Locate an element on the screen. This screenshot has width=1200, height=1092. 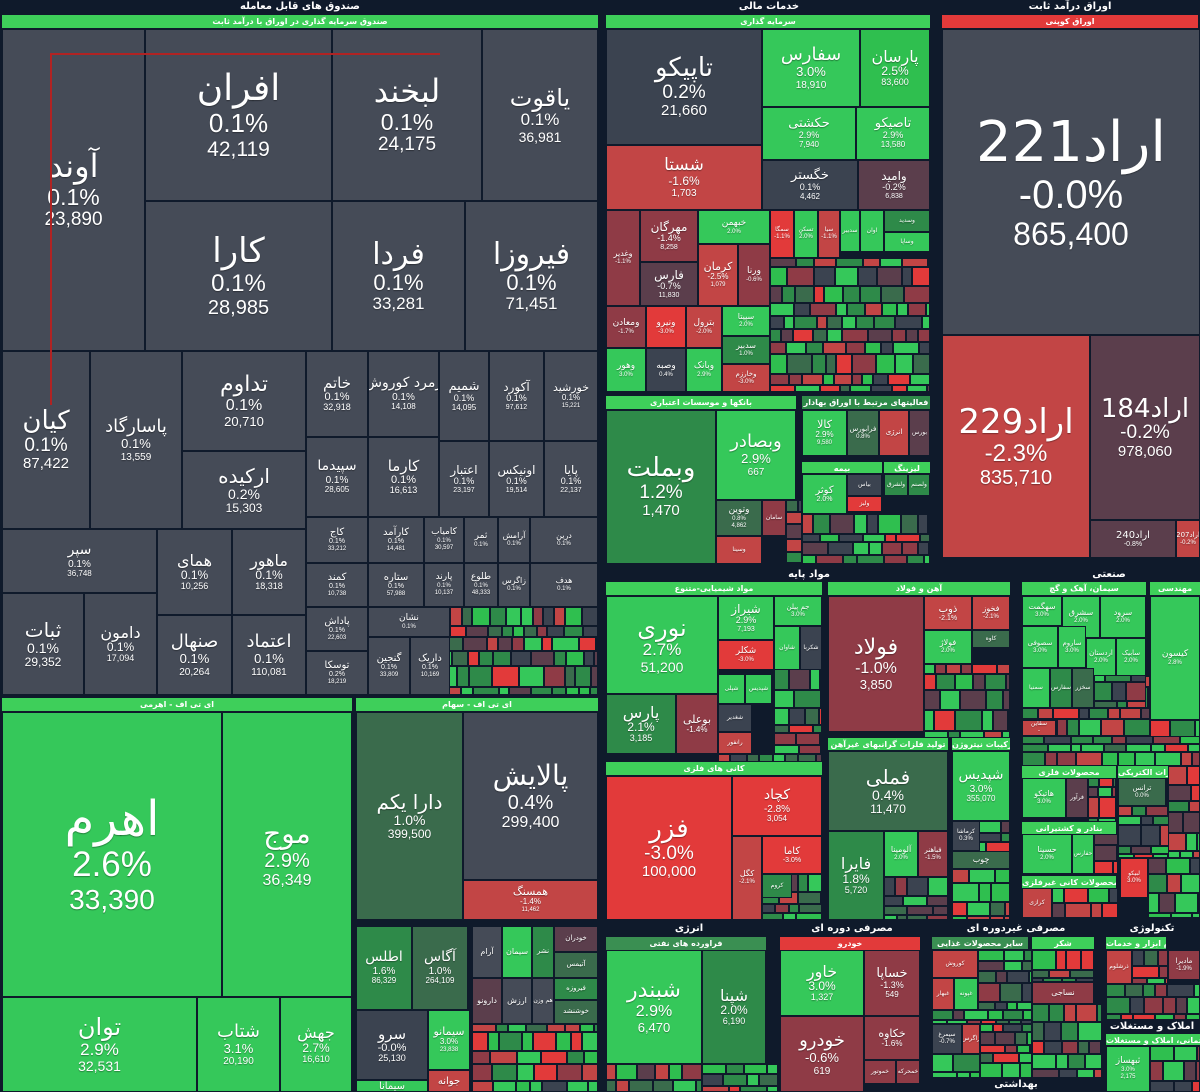
stock-tile: خکاوه -1.6% is located at coordinates (892, 1038).